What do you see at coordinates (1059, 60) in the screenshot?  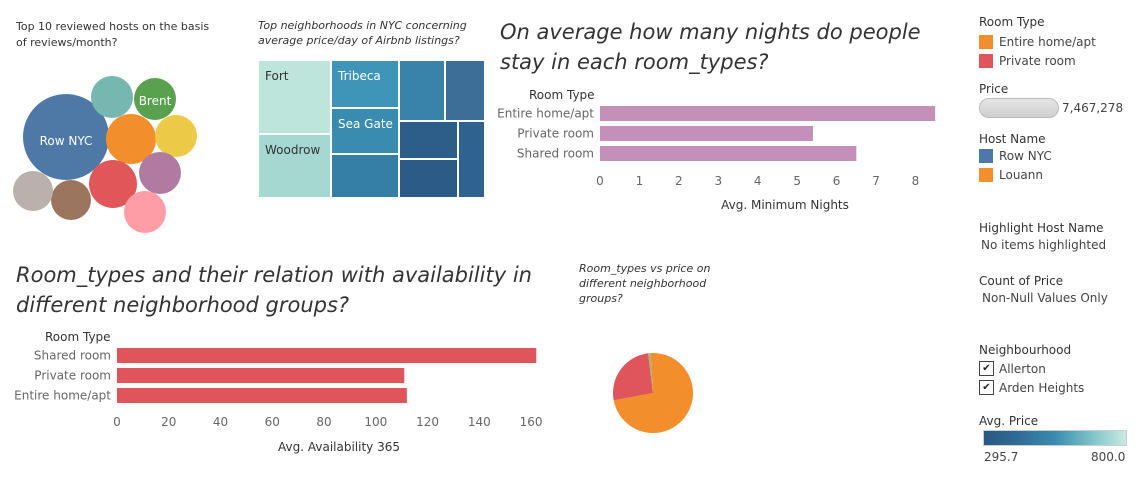 I see `legend-item-private-room: Private room` at bounding box center [1059, 60].